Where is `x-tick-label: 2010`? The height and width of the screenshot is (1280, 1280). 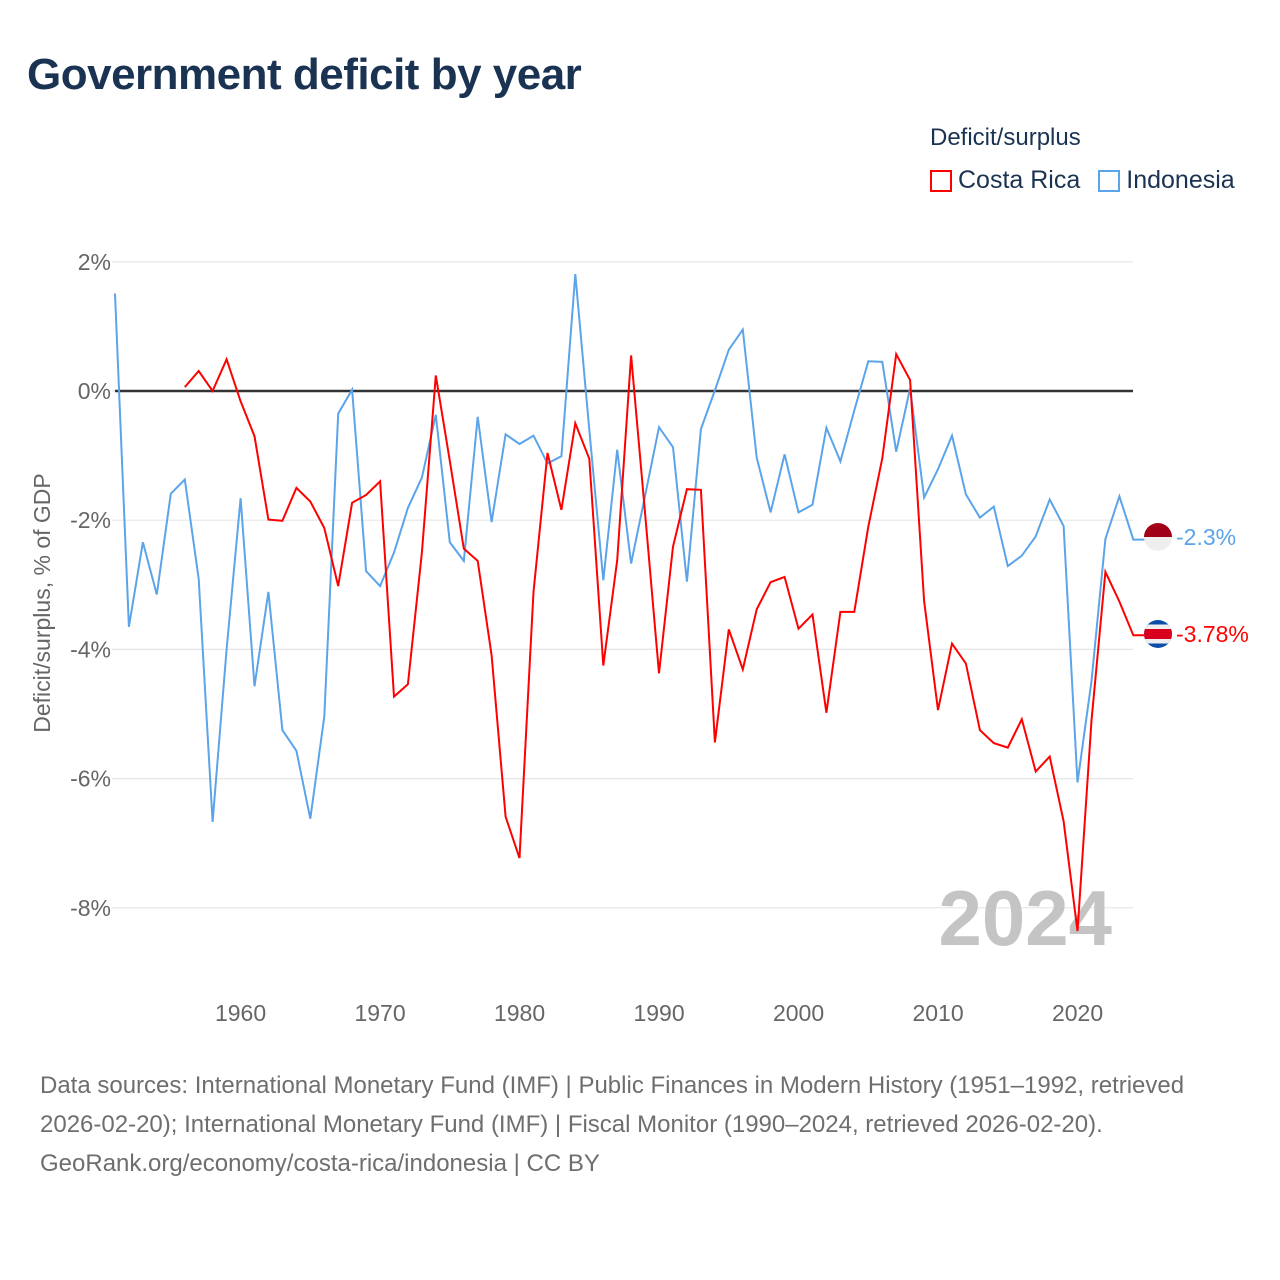 x-tick-label: 2010 is located at coordinates (937, 1013).